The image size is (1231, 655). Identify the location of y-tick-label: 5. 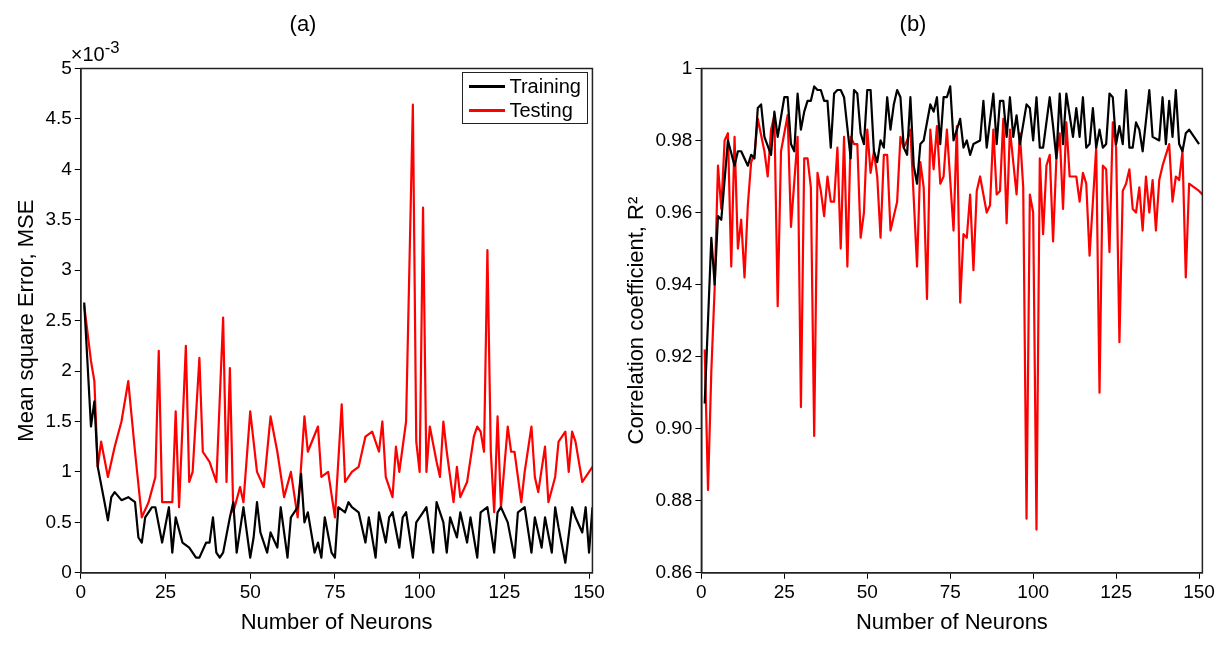
(66, 67).